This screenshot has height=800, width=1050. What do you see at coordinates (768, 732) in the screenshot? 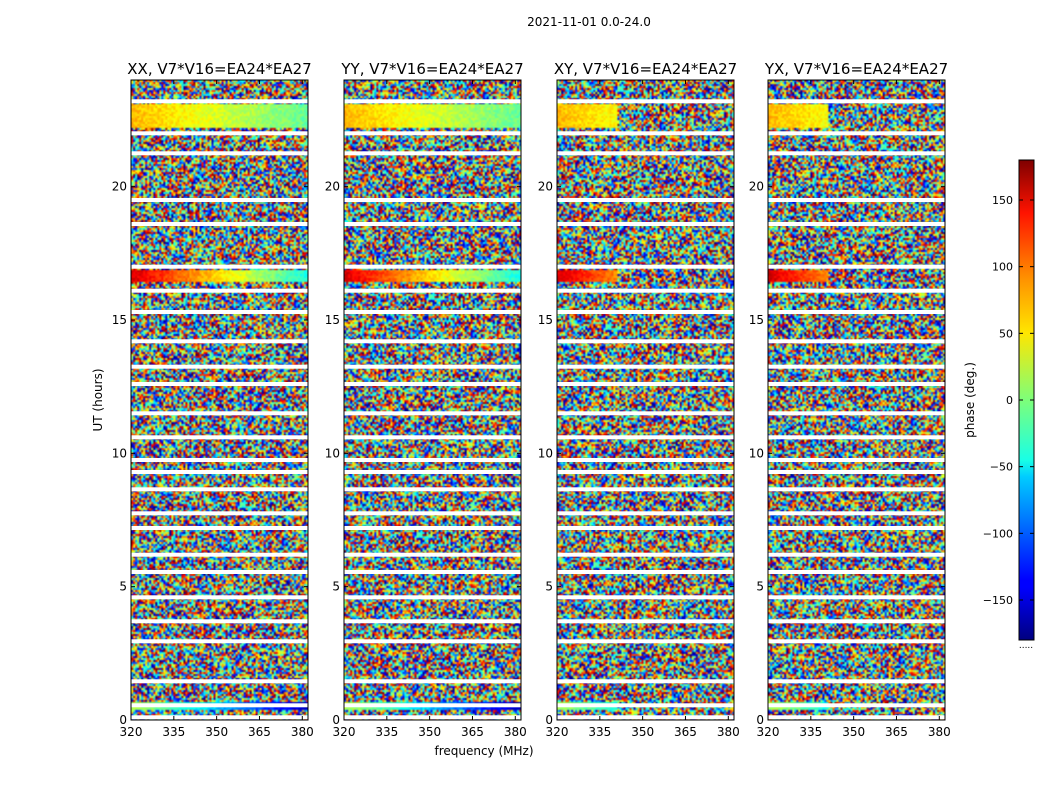
I see `x-tick-label: 320` at bounding box center [768, 732].